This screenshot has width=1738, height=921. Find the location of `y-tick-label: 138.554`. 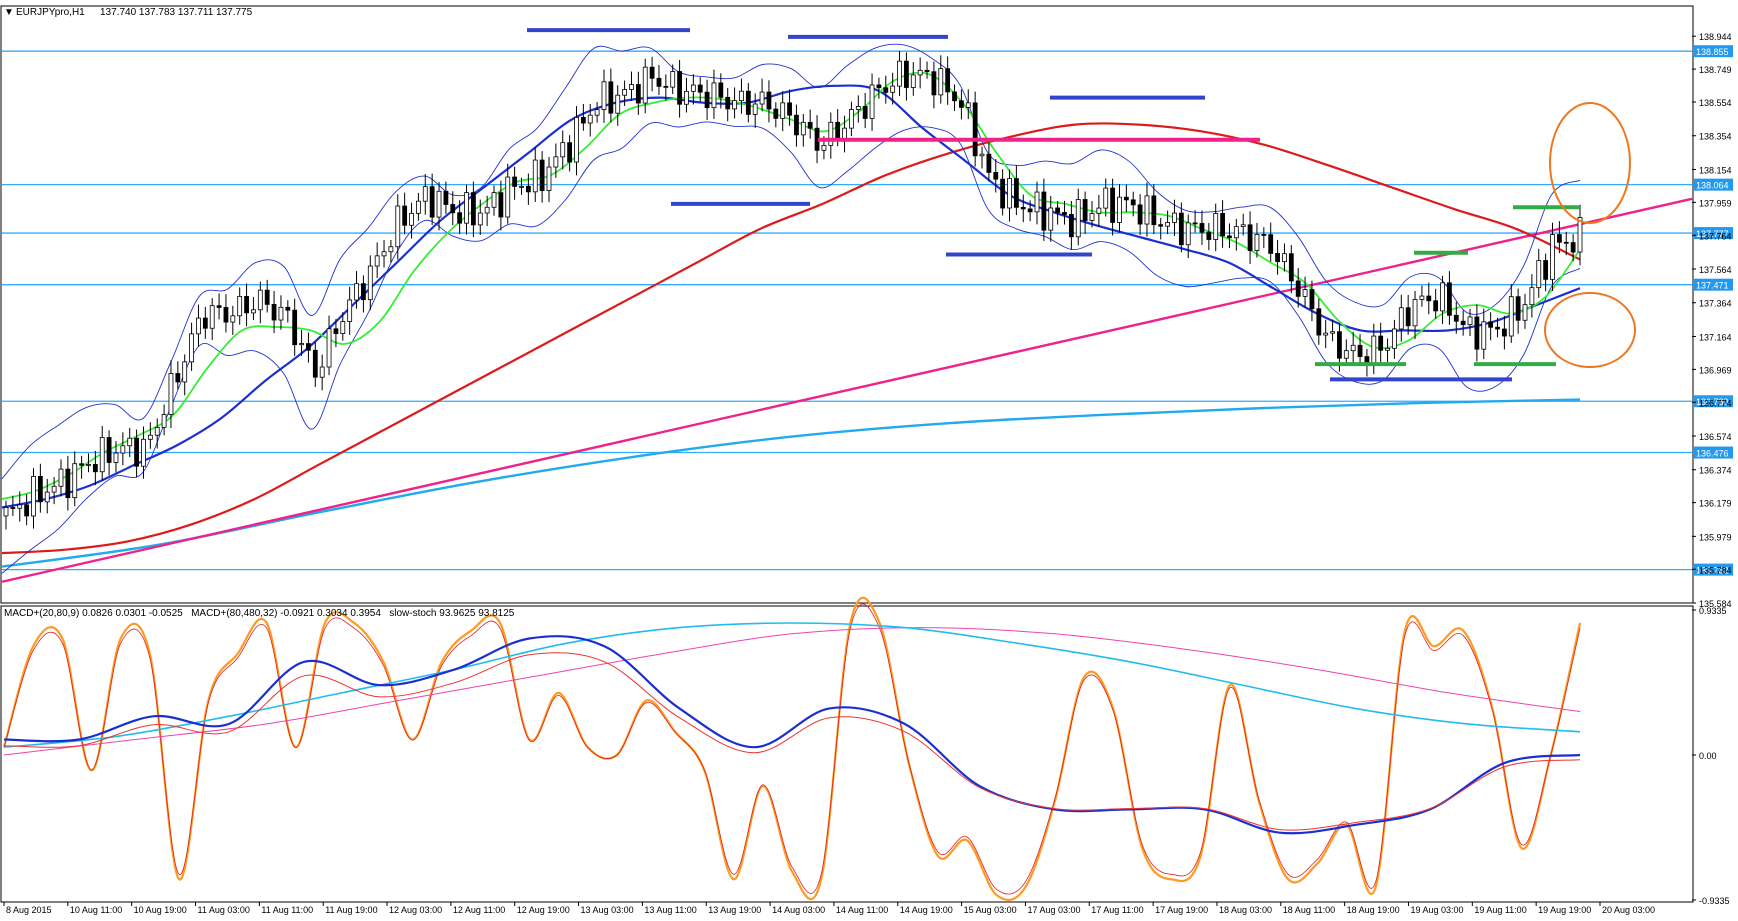

y-tick-label: 138.554 is located at coordinates (1715, 103).